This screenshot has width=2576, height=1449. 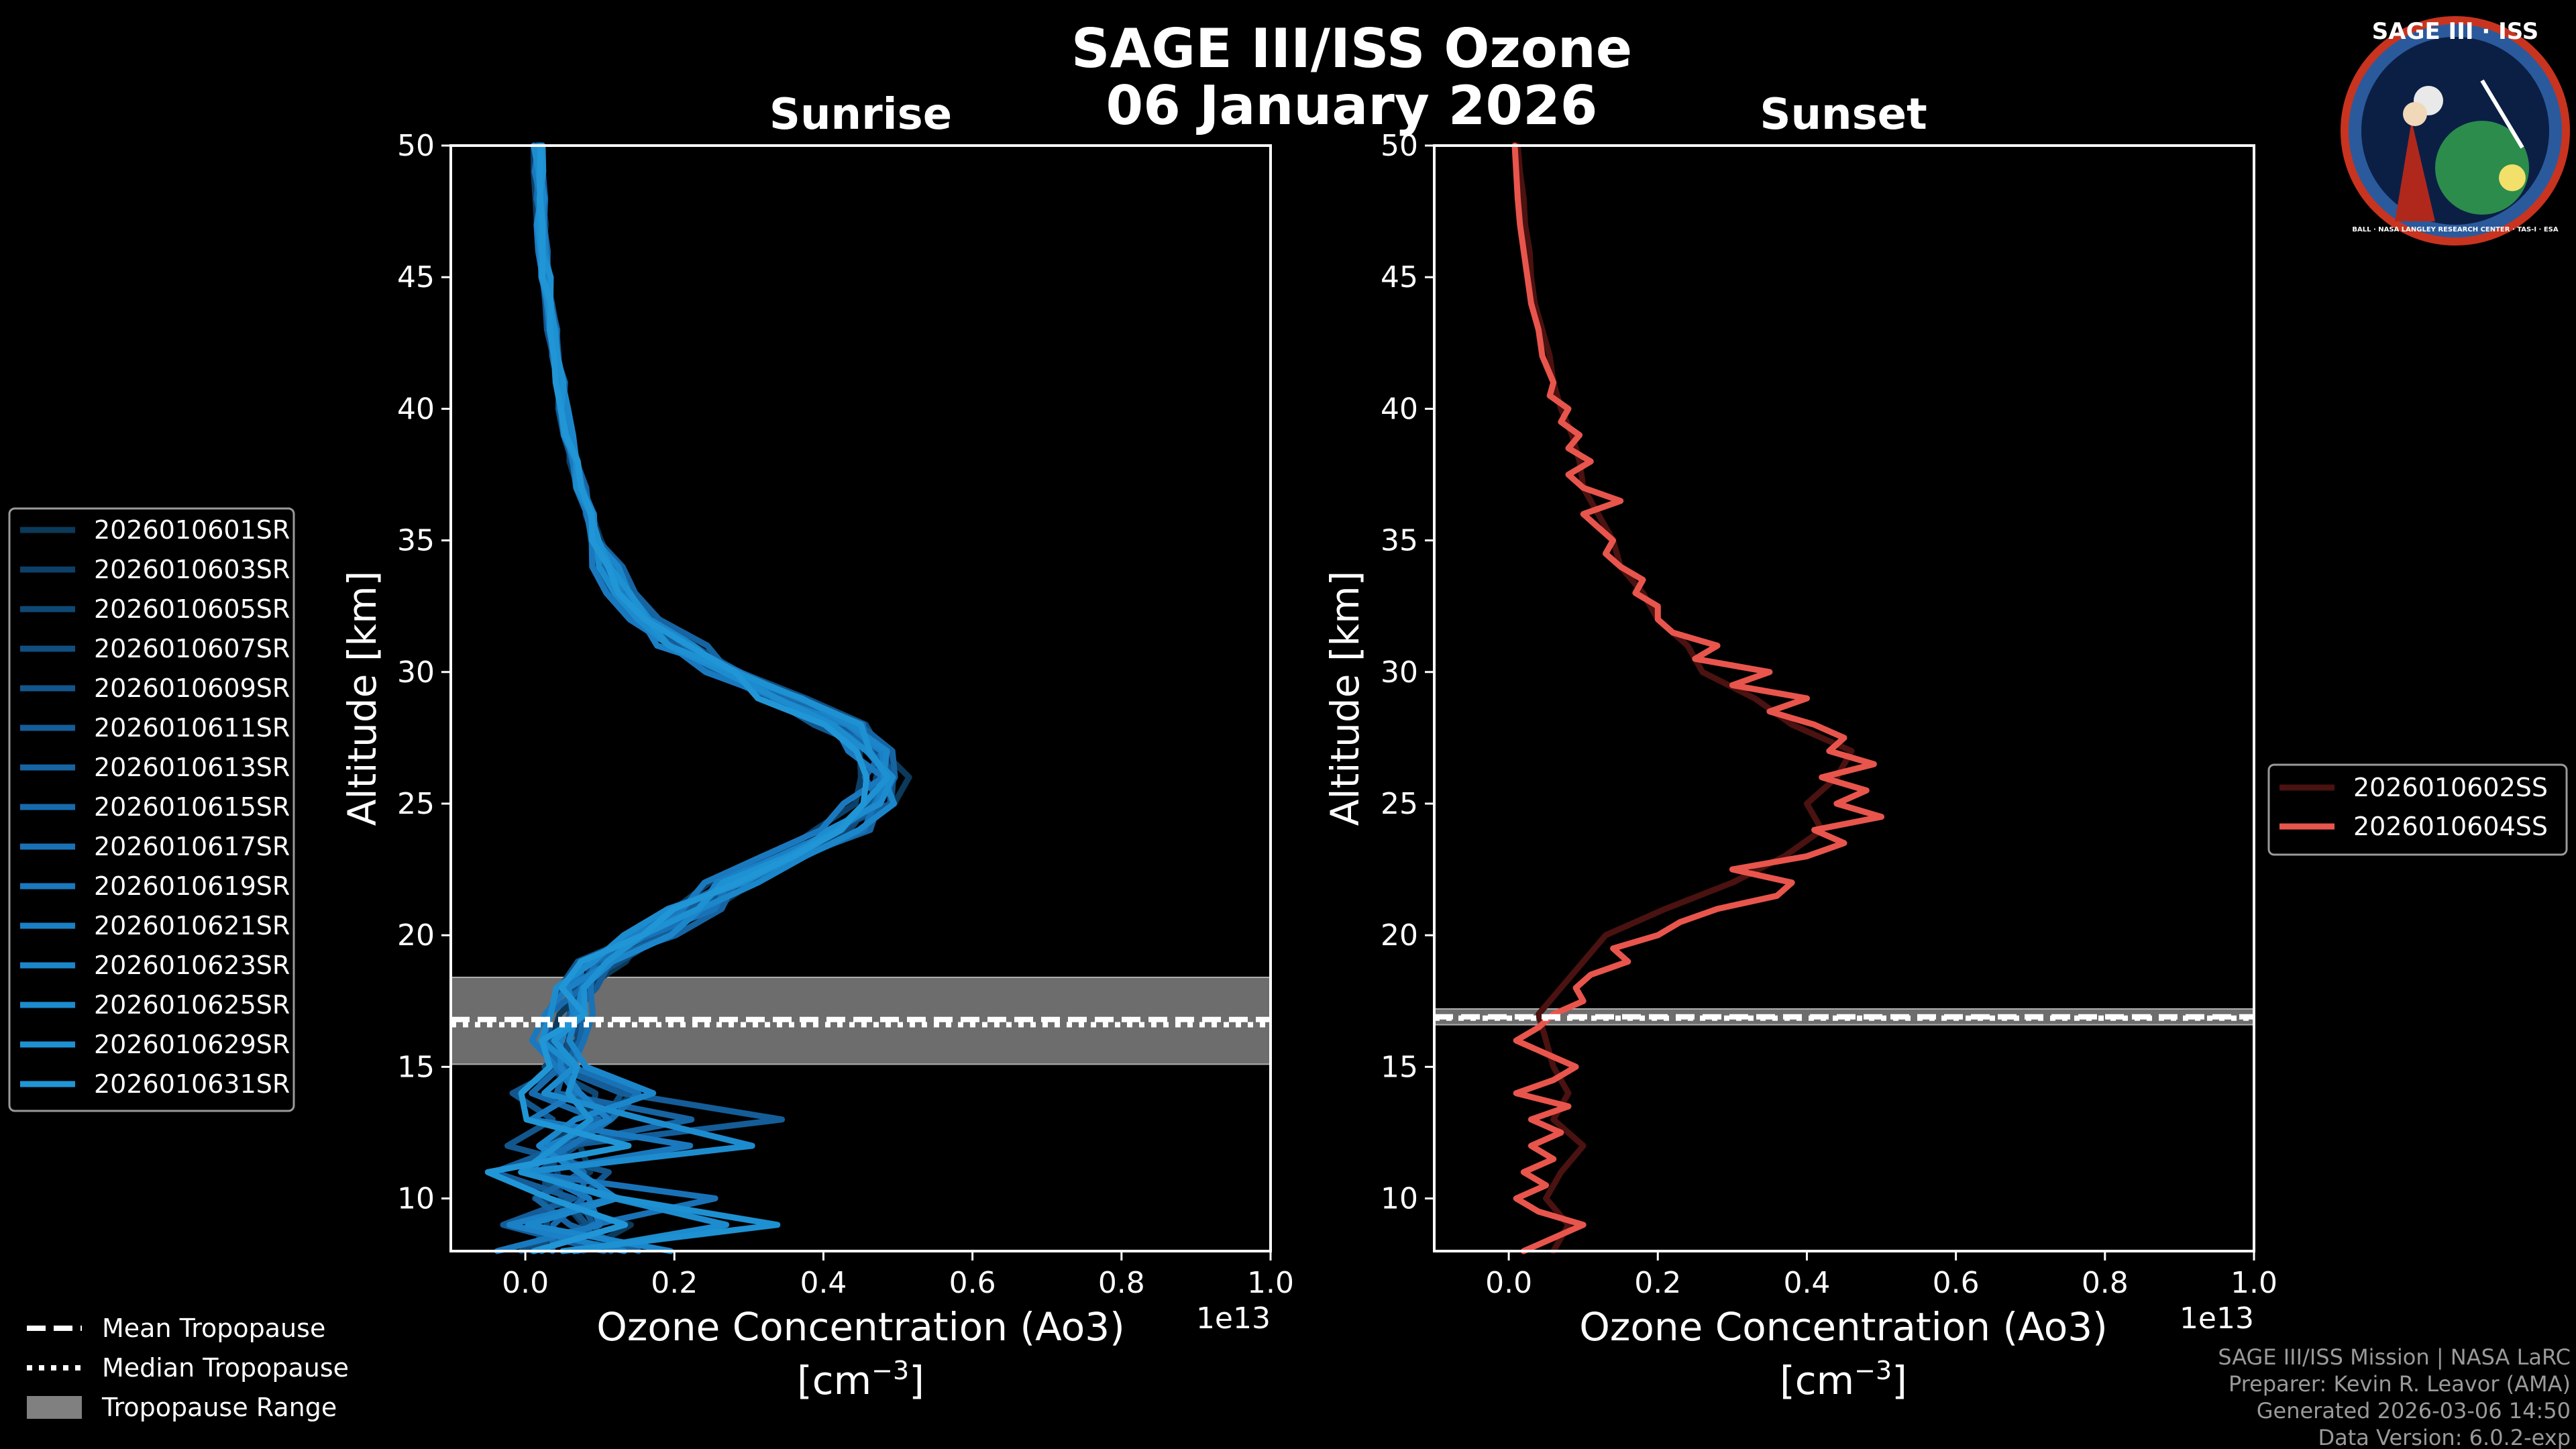 What do you see at coordinates (1399, 672) in the screenshot?
I see `sunset-ytick-label: 30` at bounding box center [1399, 672].